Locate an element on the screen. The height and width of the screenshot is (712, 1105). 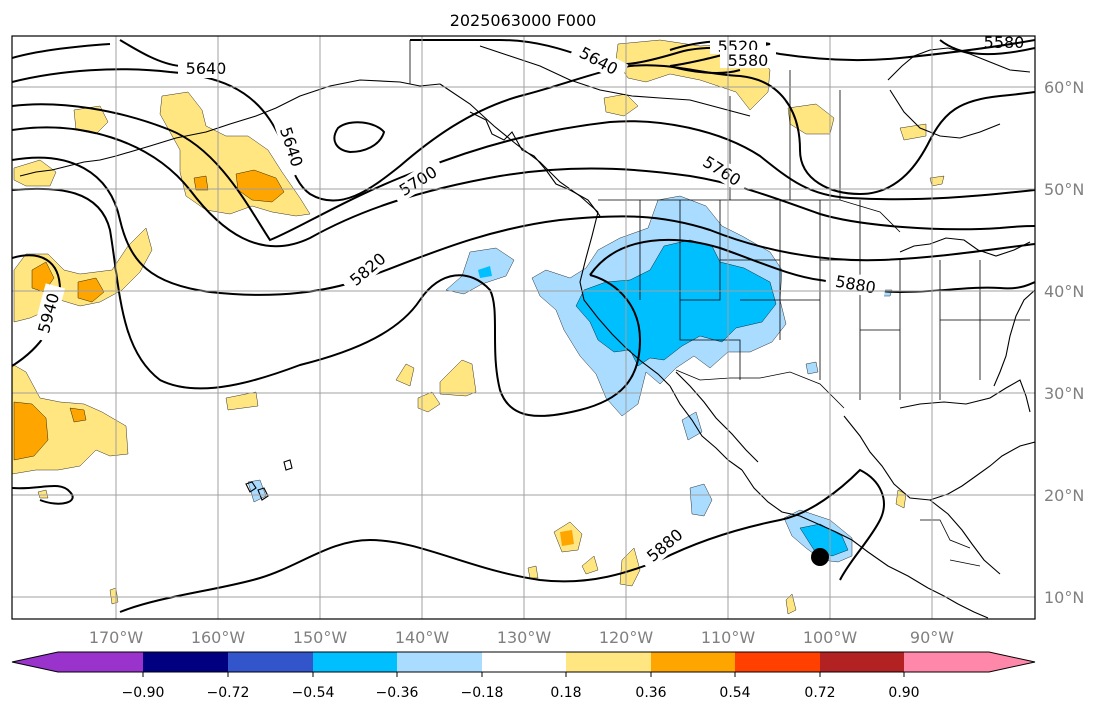
lat-label: 40°N is located at coordinates (1064, 291).